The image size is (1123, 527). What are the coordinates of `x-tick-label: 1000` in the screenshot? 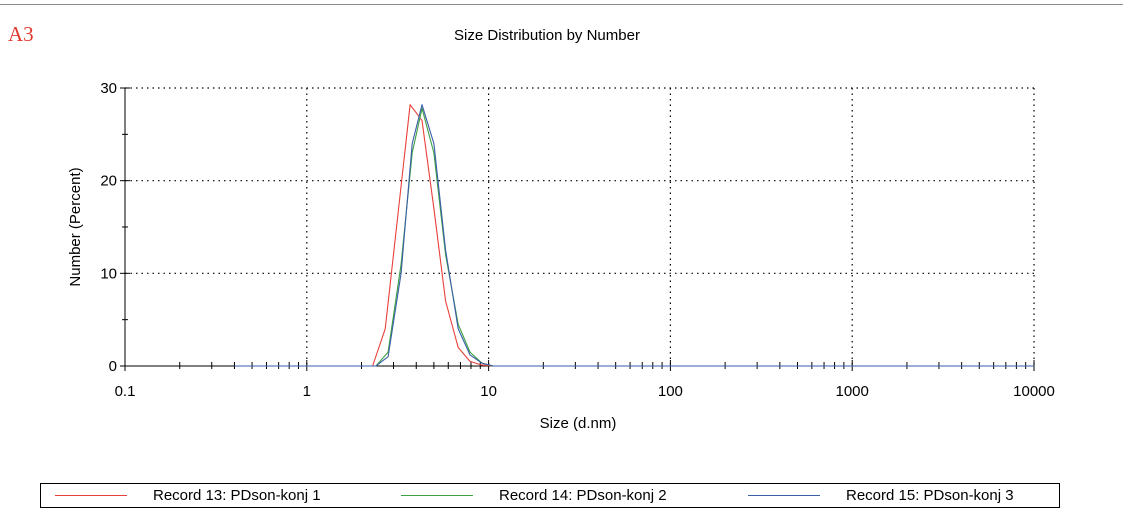 It's located at (852, 391).